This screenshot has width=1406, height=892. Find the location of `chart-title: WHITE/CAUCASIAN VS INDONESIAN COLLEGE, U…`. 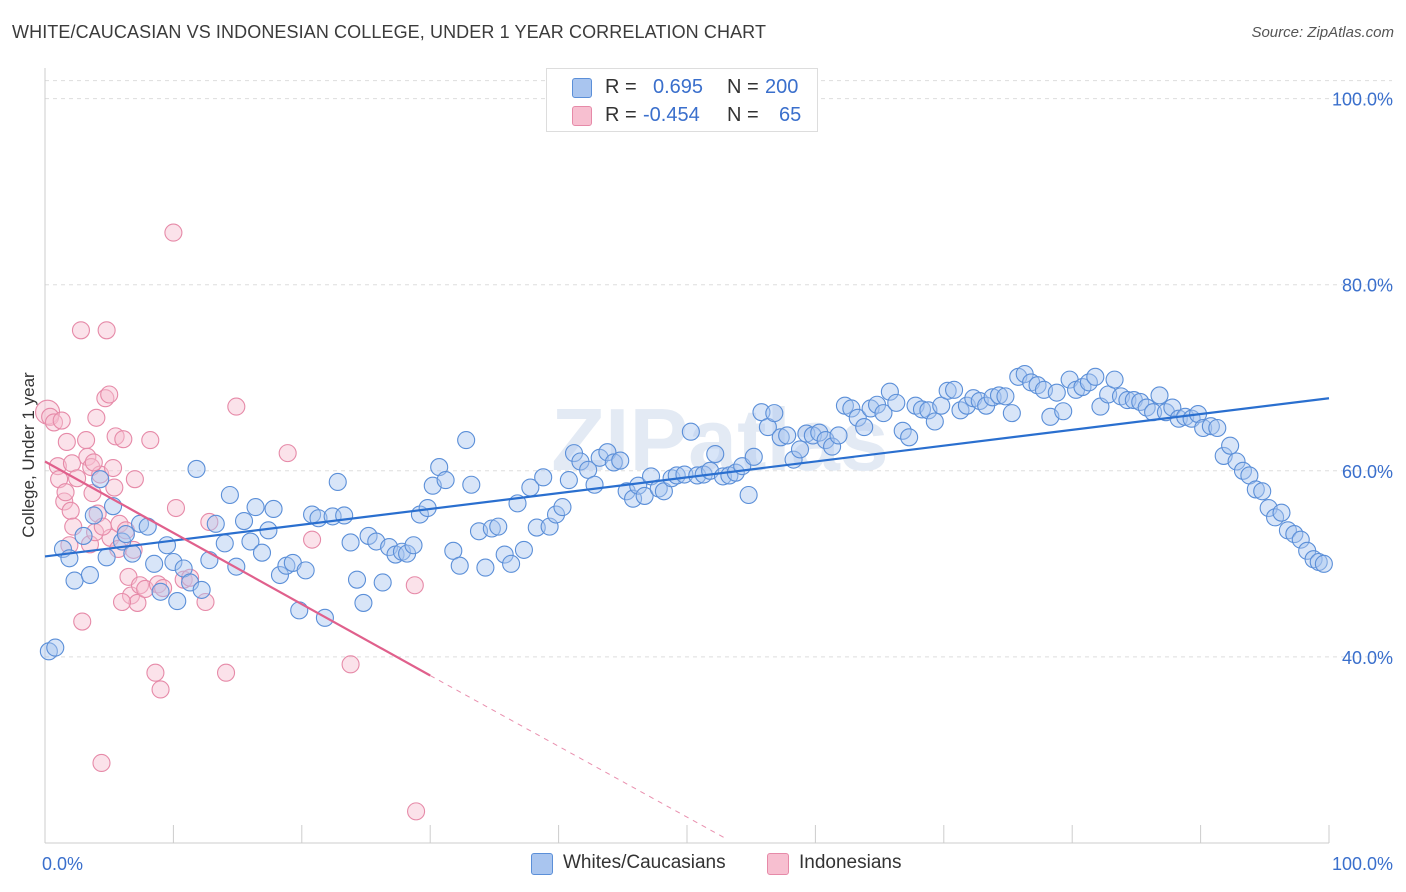

chart-title: WHITE/CAUCASIAN VS INDONESIAN COLLEGE, U… is located at coordinates (389, 32).